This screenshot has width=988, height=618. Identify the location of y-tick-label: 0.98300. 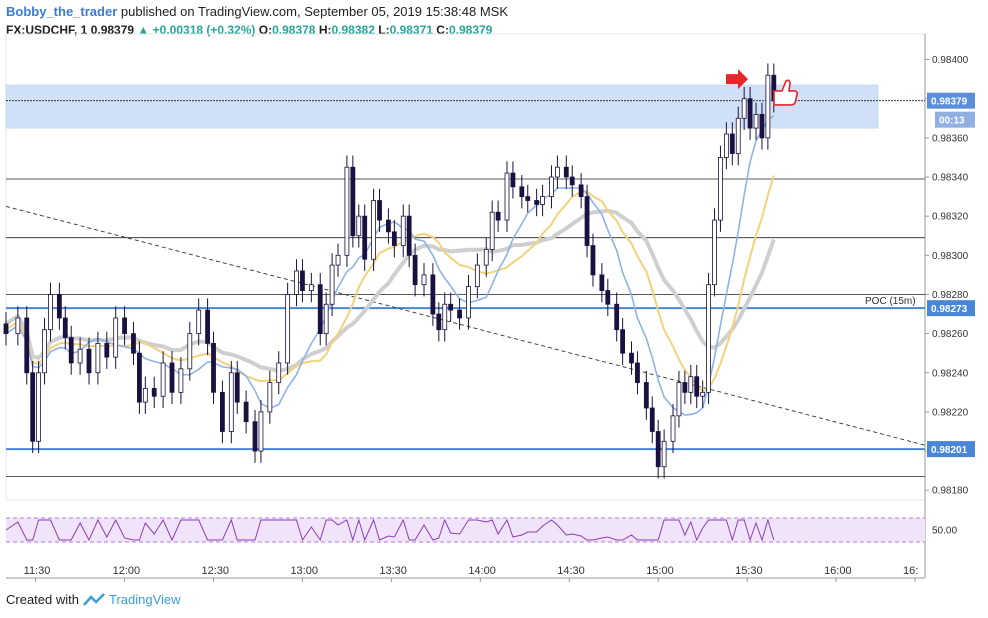
(950, 256).